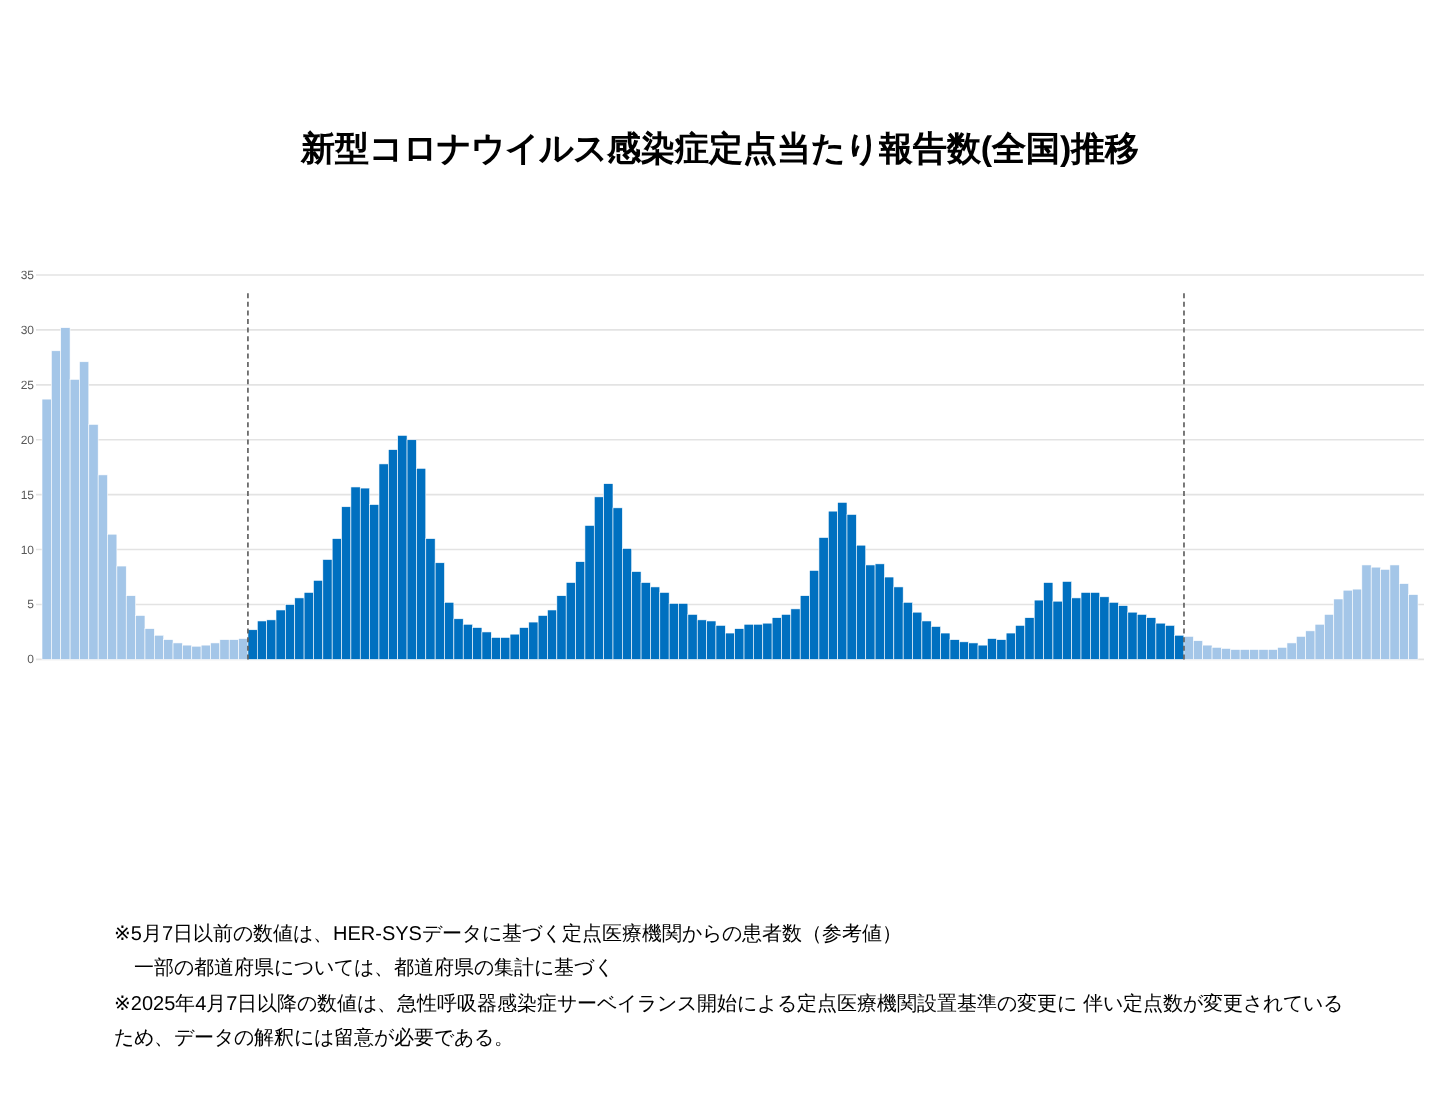 The width and height of the screenshot is (1440, 1110). I want to click on text: ※5月7日以前の数値は、HER-SYSデータに基づく定点医療機関からの患者数（参考値）, so click(509, 935).